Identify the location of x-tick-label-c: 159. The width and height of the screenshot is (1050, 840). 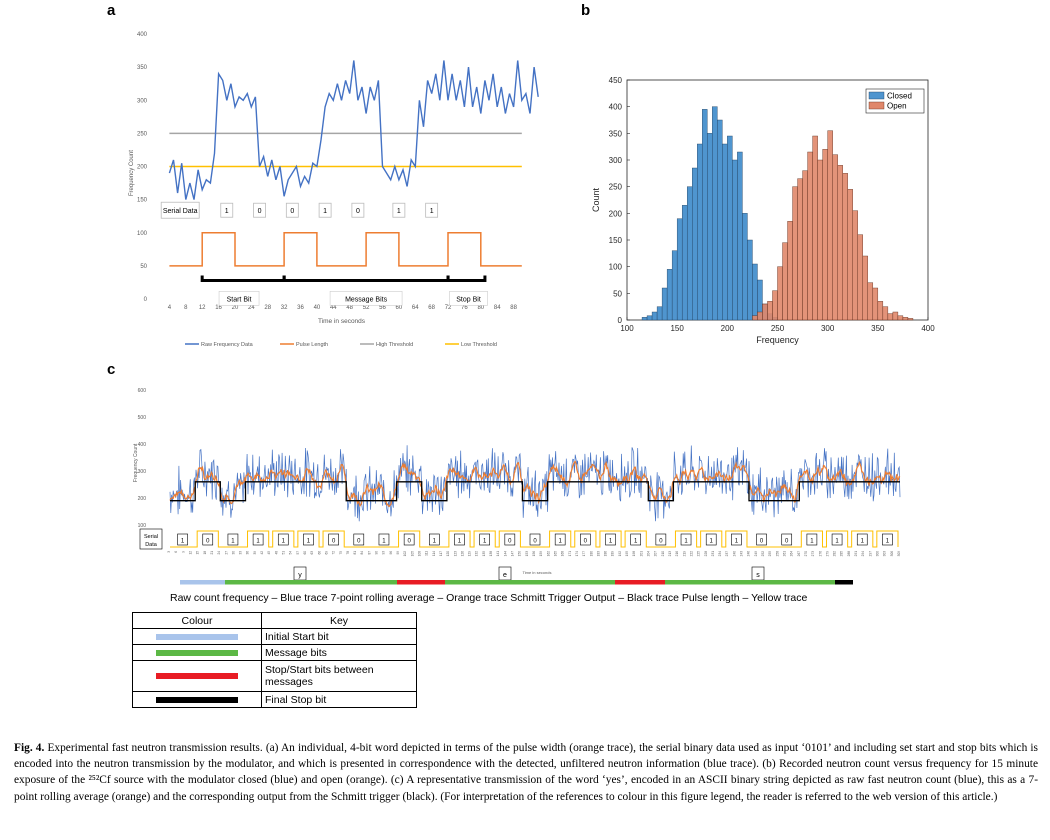
(541, 554).